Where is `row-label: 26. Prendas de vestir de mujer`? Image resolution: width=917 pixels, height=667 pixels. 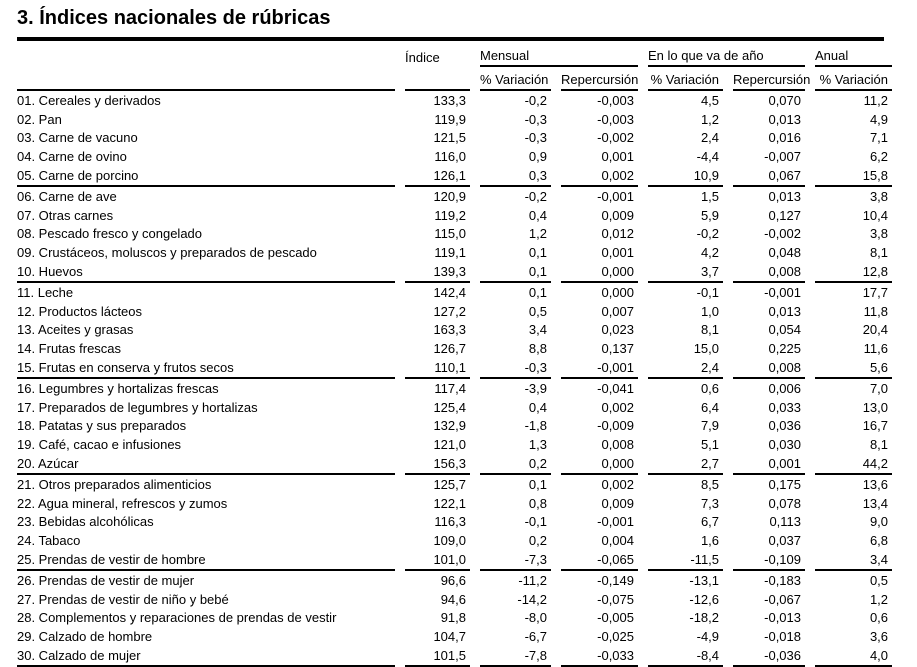 row-label: 26. Prendas de vestir de mujer is located at coordinates (106, 580).